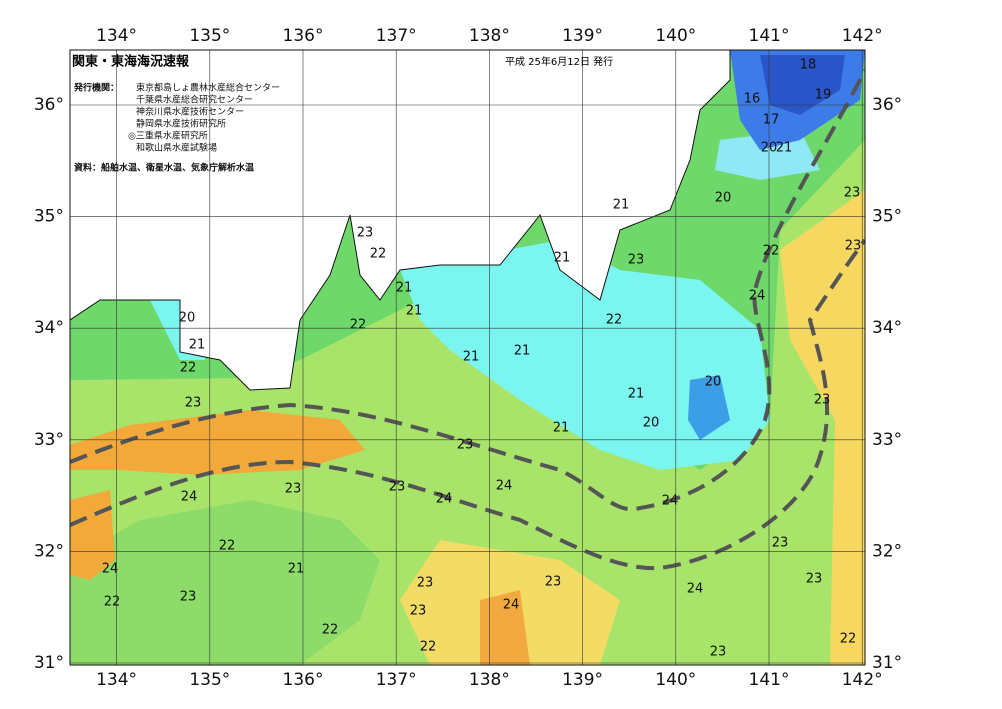 This screenshot has height=709, width=1002. I want to click on lat-tick-label: 35°, so click(887, 217).